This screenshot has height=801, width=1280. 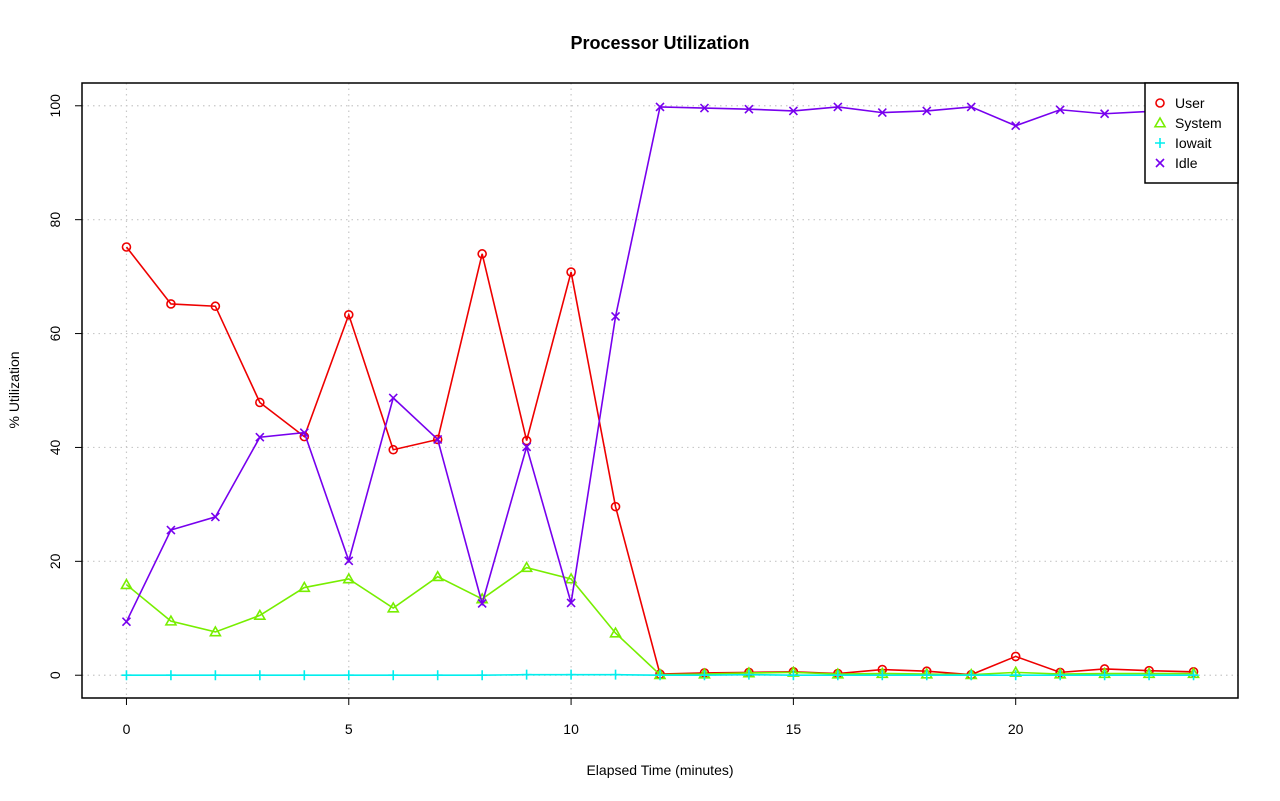 I want to click on legend-marker-idle, so click(x=1160, y=163).